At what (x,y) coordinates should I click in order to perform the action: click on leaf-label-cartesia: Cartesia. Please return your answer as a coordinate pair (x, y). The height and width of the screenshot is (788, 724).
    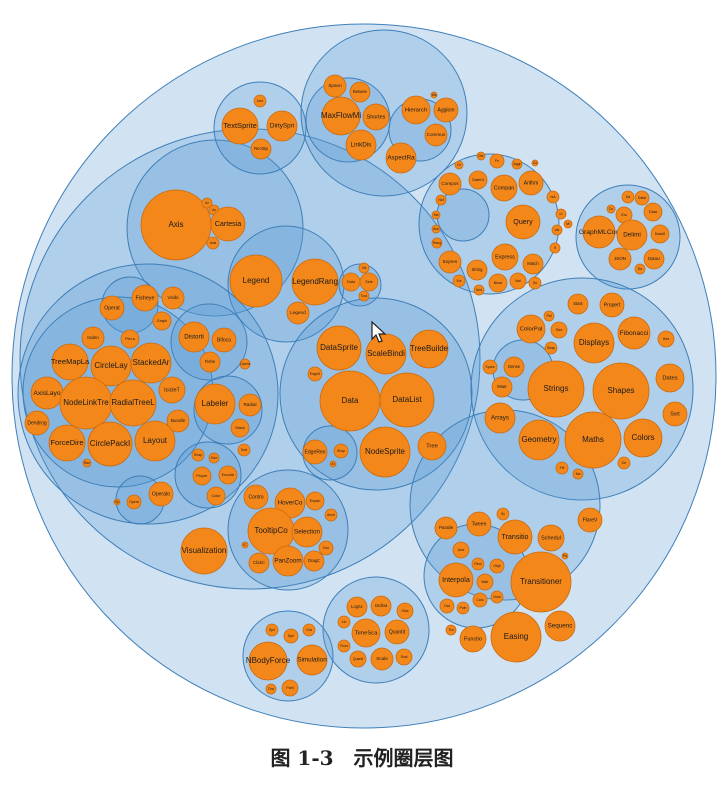
    Looking at the image, I should click on (228, 224).